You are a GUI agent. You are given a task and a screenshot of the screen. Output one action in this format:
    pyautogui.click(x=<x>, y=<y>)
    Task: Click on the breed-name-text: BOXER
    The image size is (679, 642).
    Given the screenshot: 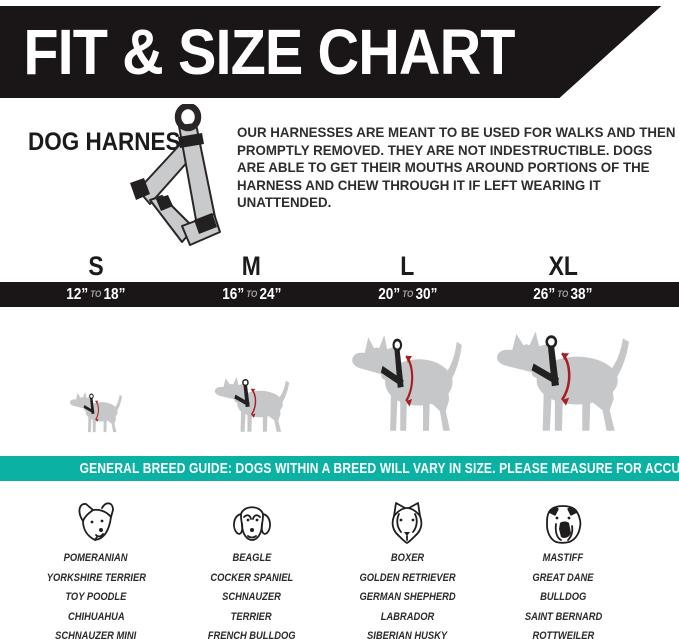 What is the action you would take?
    pyautogui.click(x=407, y=558)
    